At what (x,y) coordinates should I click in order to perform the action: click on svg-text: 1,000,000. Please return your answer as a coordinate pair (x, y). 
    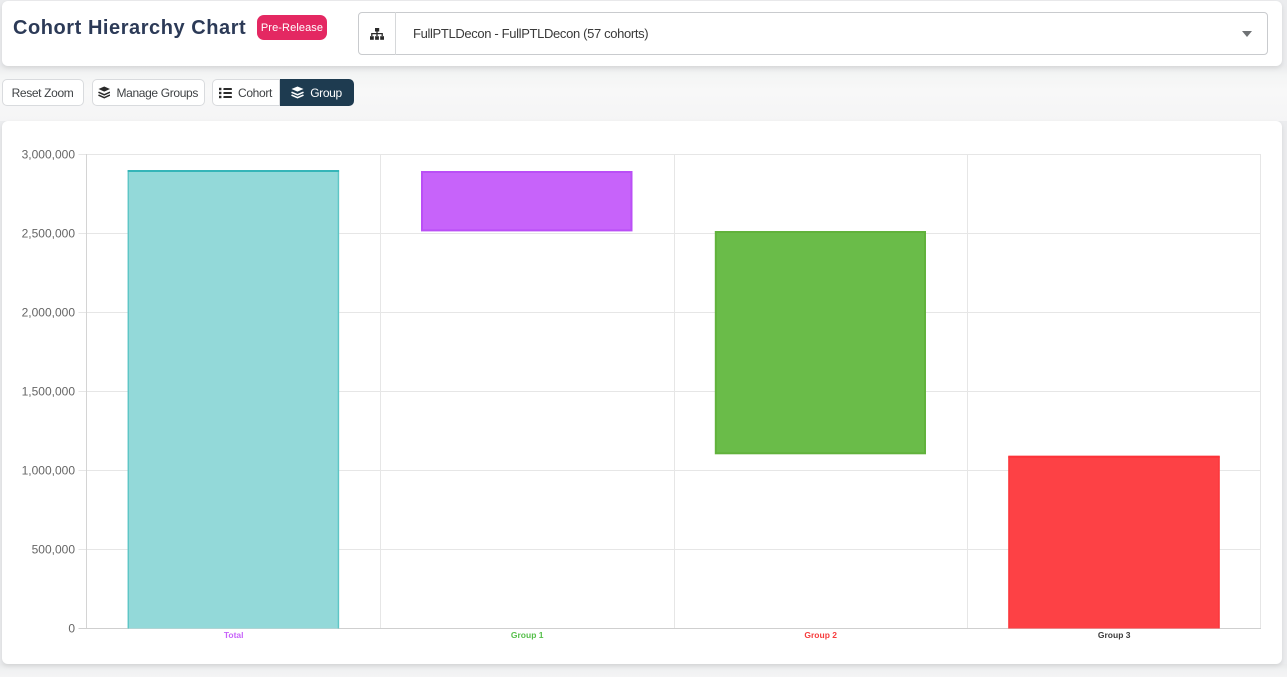
    Looking at the image, I should click on (49, 471).